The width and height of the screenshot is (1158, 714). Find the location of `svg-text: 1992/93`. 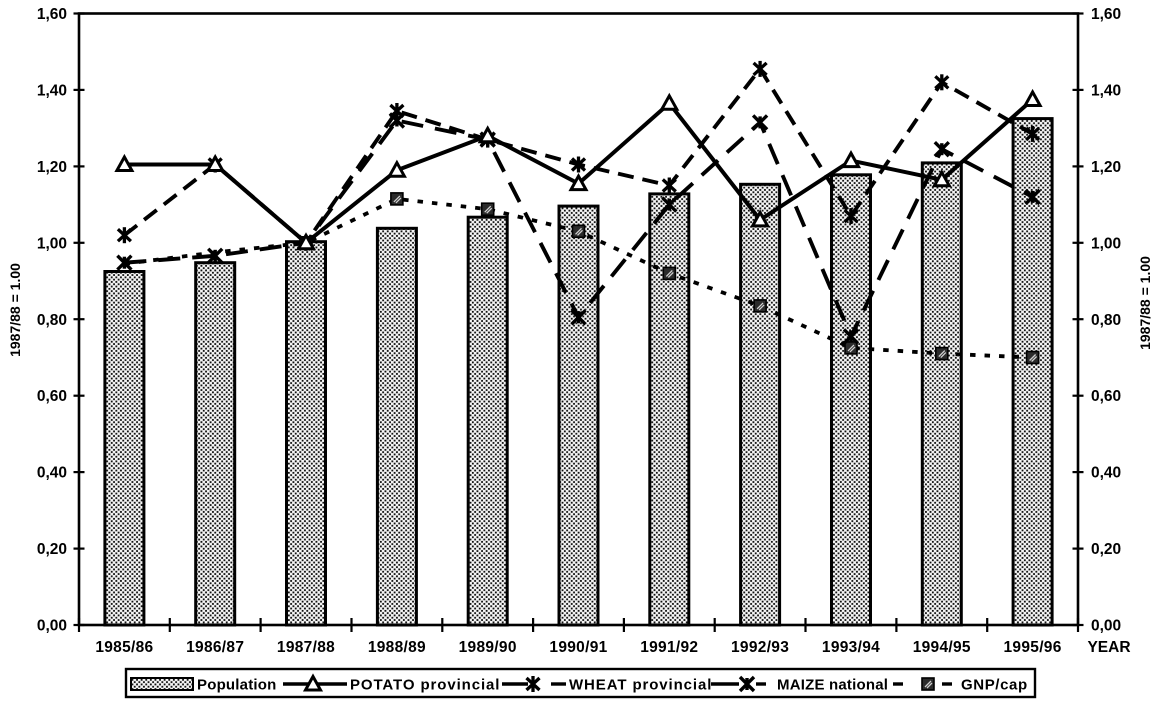

svg-text: 1992/93 is located at coordinates (760, 647).